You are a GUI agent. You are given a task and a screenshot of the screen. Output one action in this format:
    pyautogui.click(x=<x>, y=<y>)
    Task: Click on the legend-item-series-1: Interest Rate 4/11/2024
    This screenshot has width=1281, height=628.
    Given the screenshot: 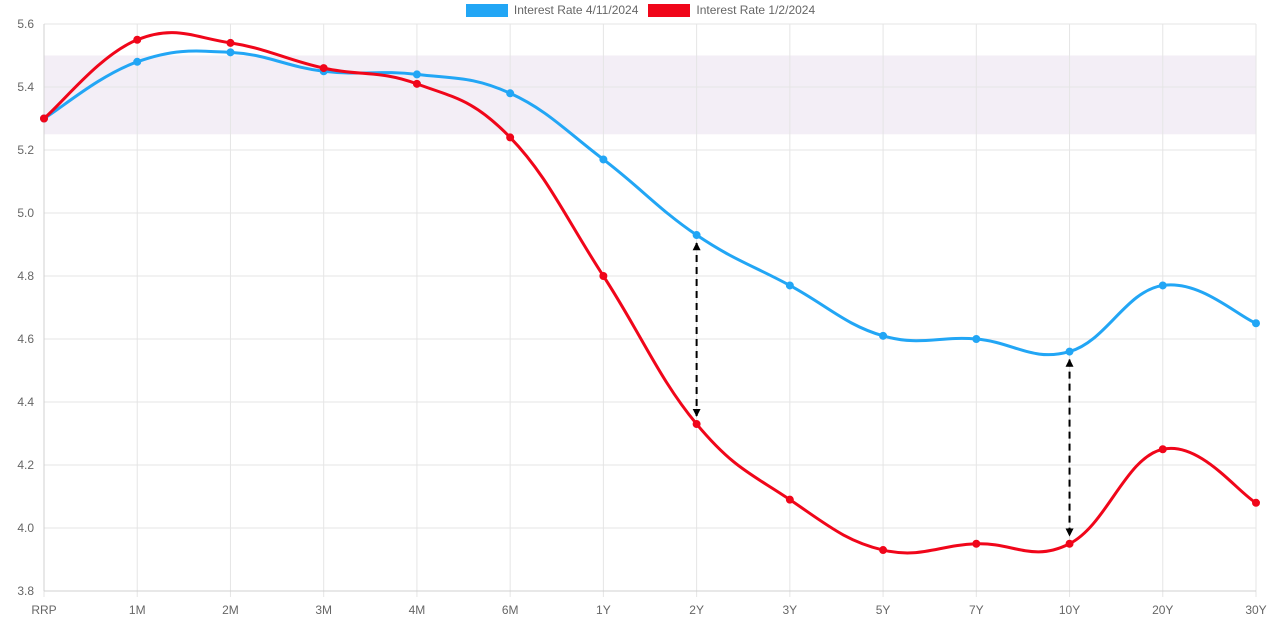 What is the action you would take?
    pyautogui.click(x=552, y=10)
    